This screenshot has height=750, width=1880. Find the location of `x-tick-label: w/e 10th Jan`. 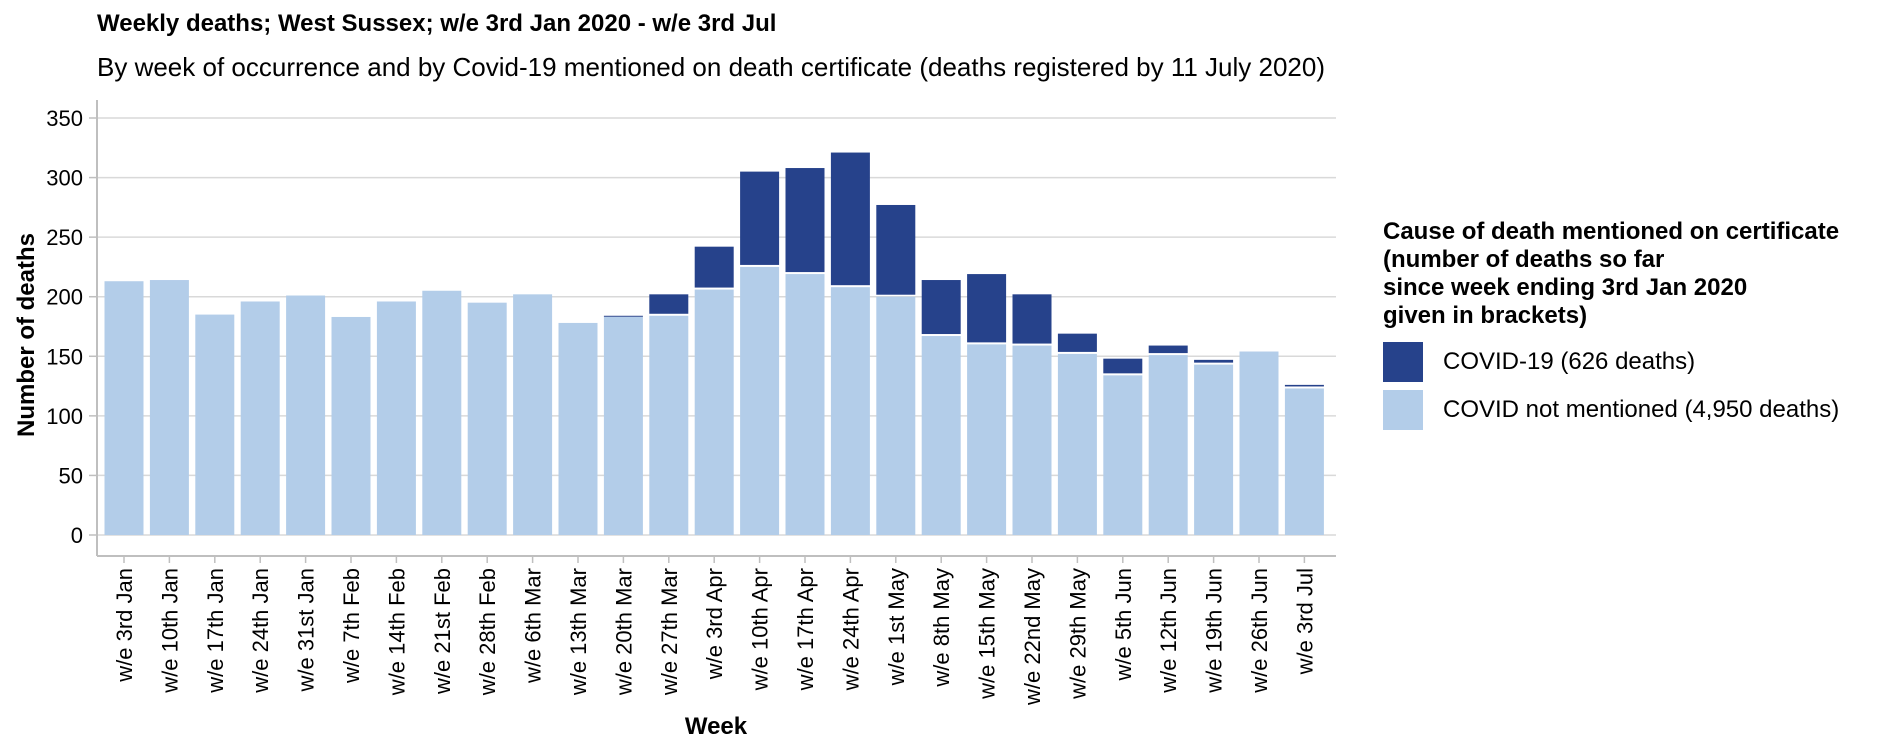

x-tick-label: w/e 10th Jan is located at coordinates (169, 631).